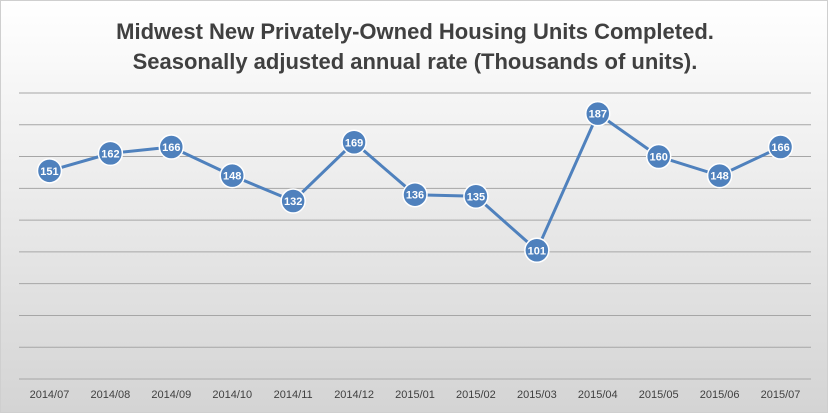  I want to click on x-tick-label: 2014/10, so click(232, 395).